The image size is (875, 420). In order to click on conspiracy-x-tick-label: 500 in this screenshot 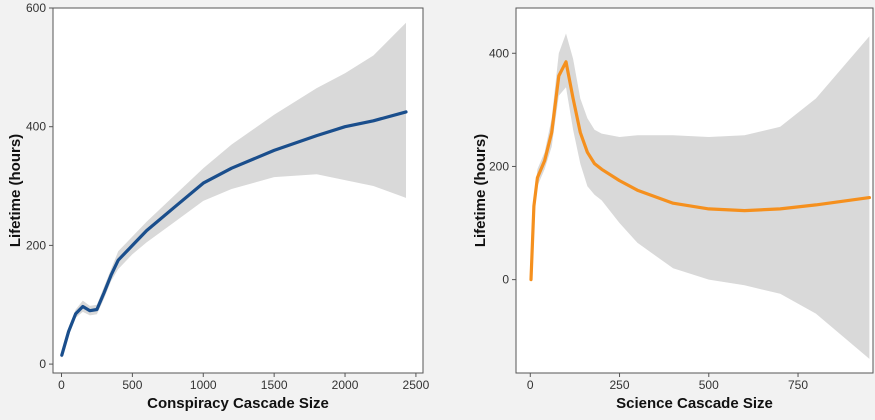, I will do `click(132, 385)`.